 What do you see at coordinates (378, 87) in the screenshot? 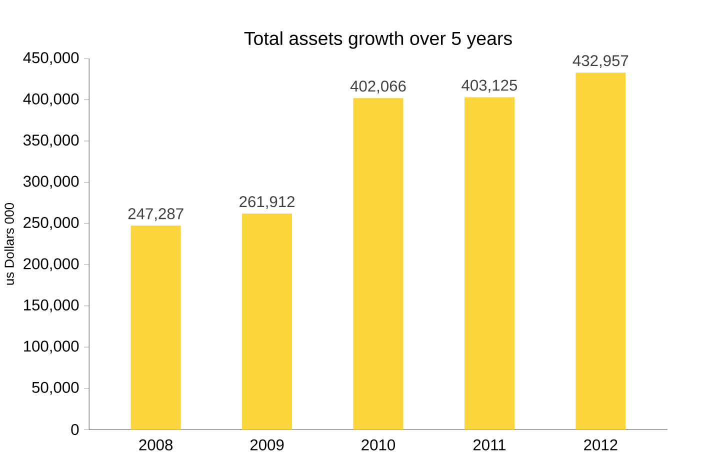
I see `data-label: 402,066` at bounding box center [378, 87].